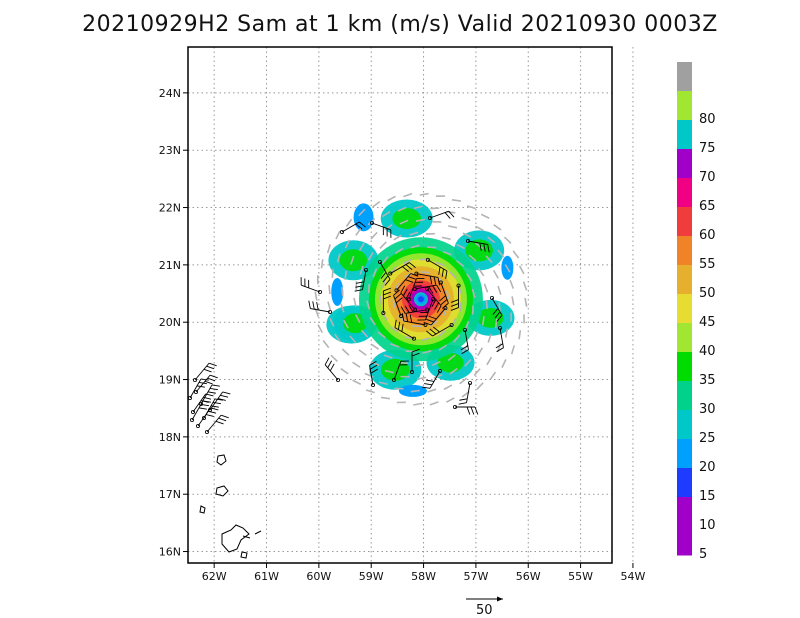 The height and width of the screenshot is (618, 800). What do you see at coordinates (707, 409) in the screenshot?
I see `colorbar-label: 30` at bounding box center [707, 409].